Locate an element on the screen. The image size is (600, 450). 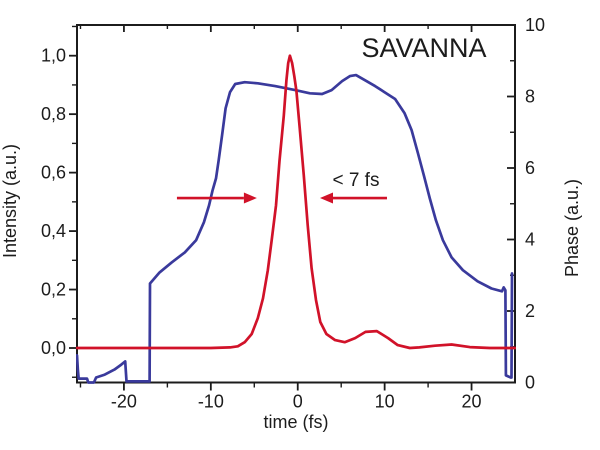
y-left-tick-label: 0,8 is located at coordinates (53, 114).